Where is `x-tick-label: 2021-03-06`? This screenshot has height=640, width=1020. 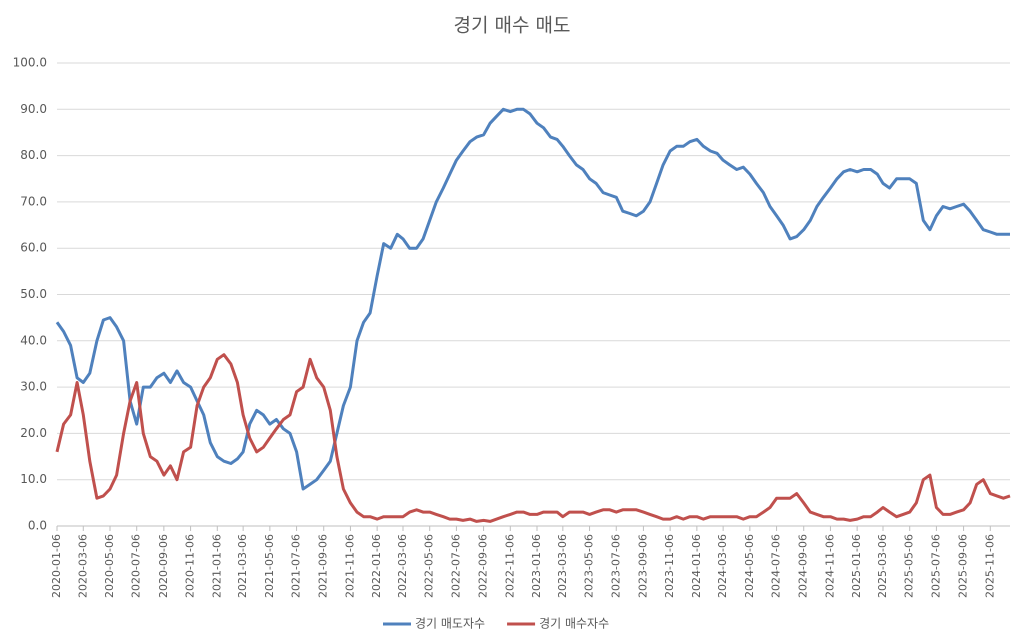
x-tick-label: 2021-03-06 is located at coordinates (242, 566).